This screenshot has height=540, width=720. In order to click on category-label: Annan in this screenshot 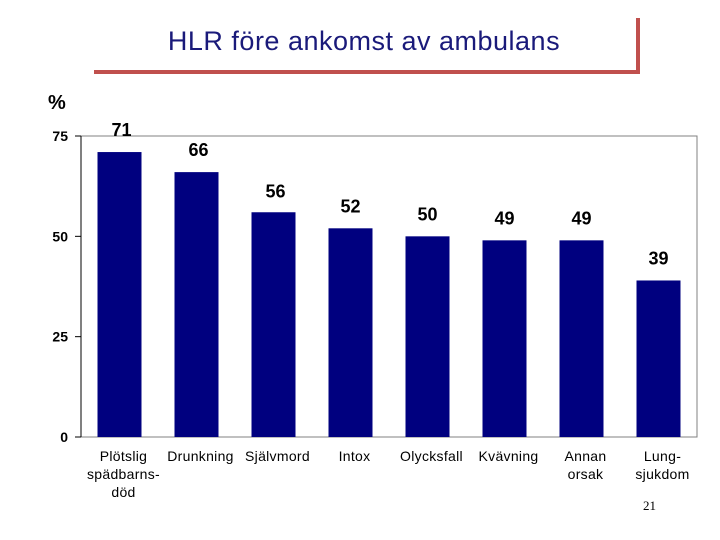, I will do `click(586, 456)`.